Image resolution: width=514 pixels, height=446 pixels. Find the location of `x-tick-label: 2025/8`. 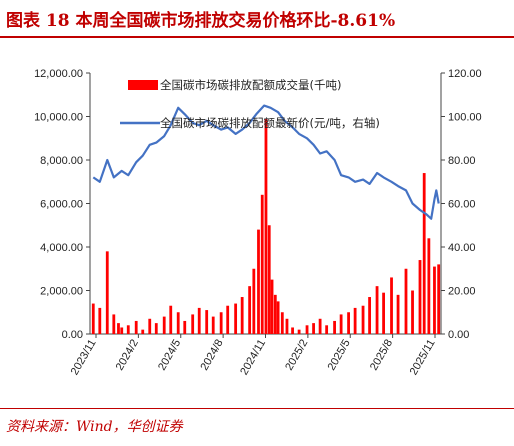

x-tick-label: 2025/8 is located at coordinates (381, 355).